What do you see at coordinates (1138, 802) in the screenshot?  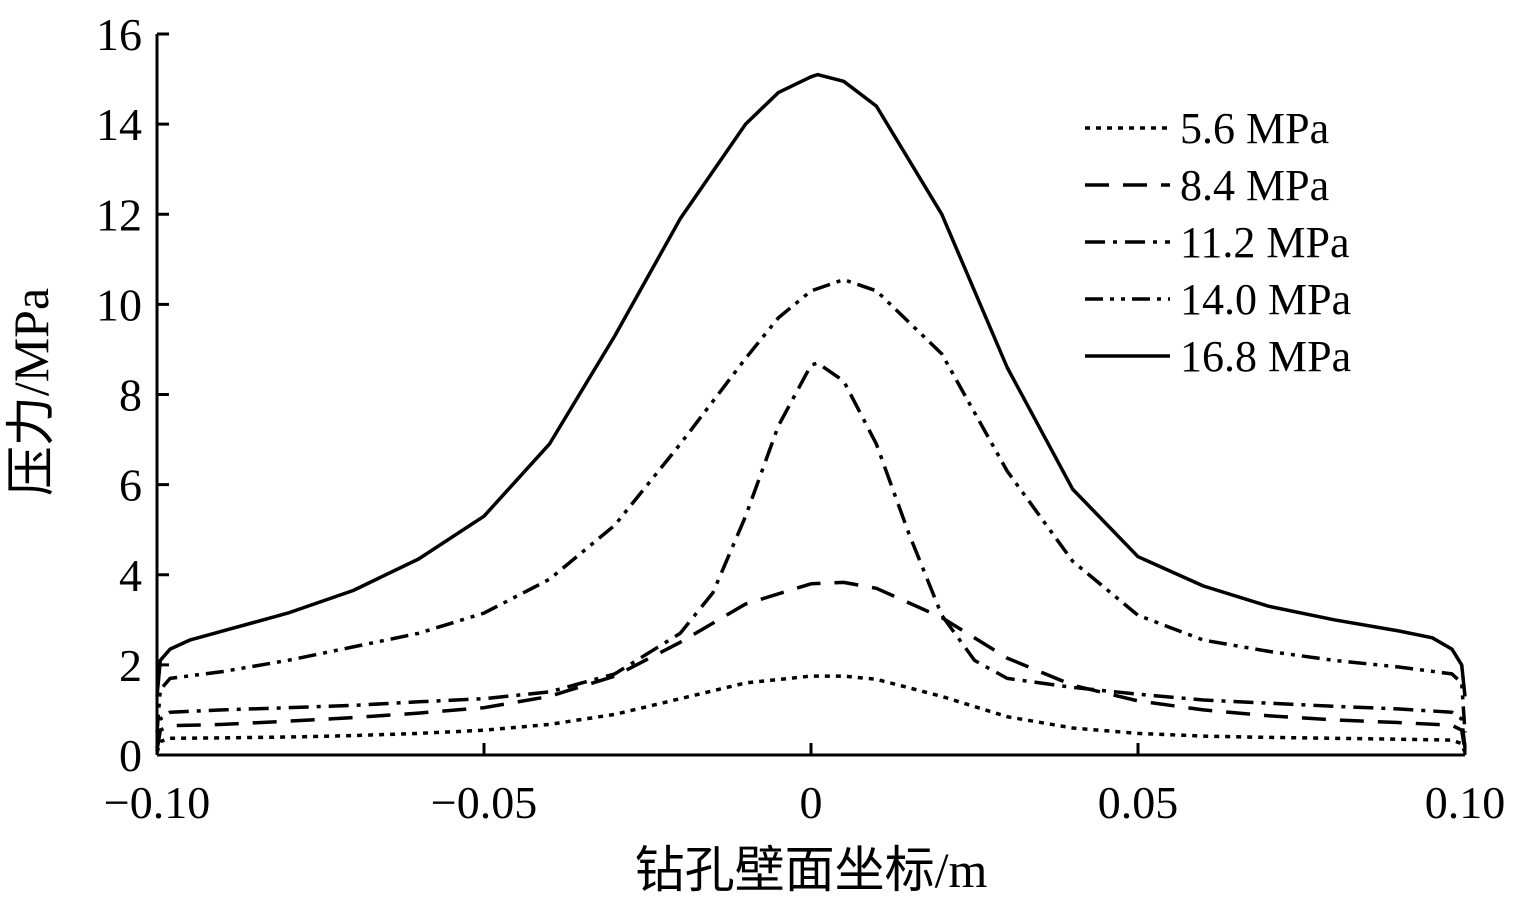 I see `x-tick-label: 0.05` at bounding box center [1138, 802].